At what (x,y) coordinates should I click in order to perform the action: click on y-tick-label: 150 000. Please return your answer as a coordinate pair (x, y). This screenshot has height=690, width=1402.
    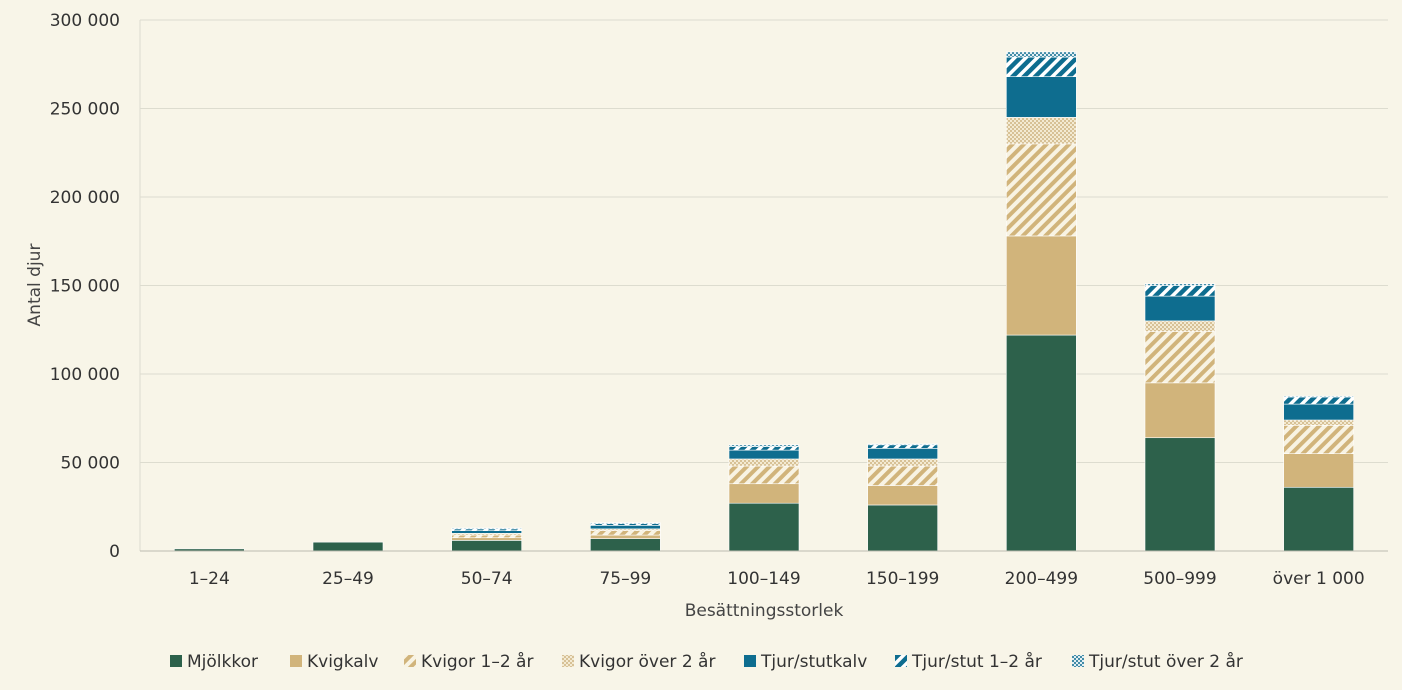
    Looking at the image, I should click on (85, 287).